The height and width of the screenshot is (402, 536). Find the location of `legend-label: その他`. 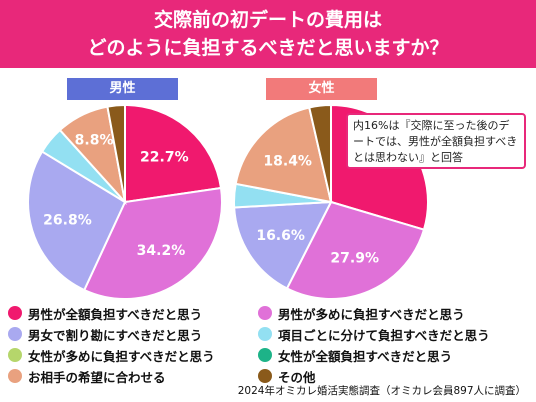

legend-label: その他 is located at coordinates (297, 377).